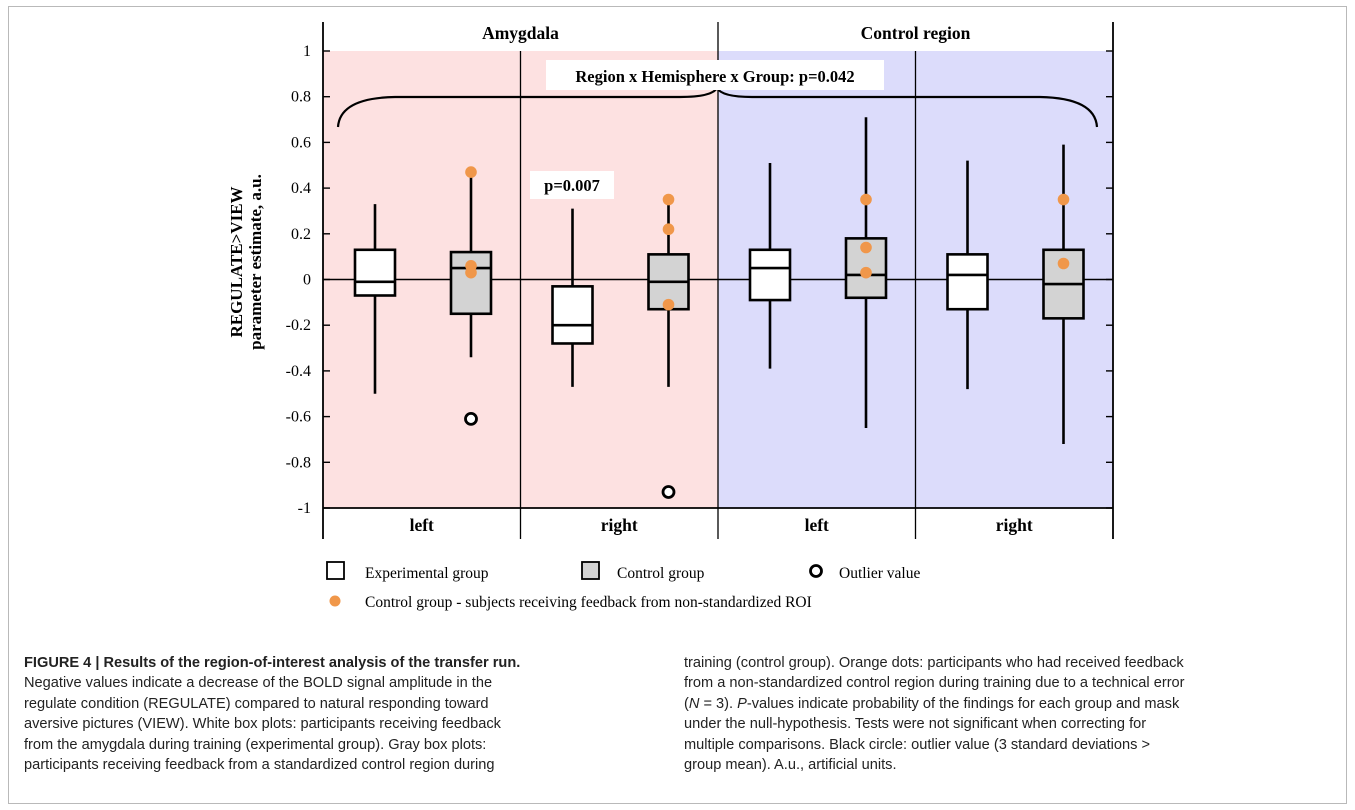  I want to click on annotation-main: Region x Hemisphere x Group: p=0.042, so click(714, 76).